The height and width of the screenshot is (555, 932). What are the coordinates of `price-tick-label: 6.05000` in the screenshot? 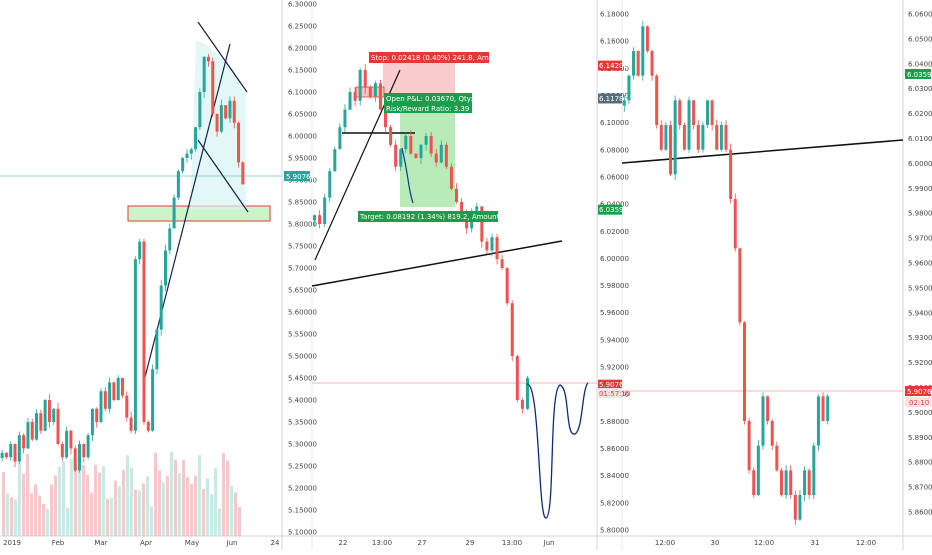 It's located at (920, 39).